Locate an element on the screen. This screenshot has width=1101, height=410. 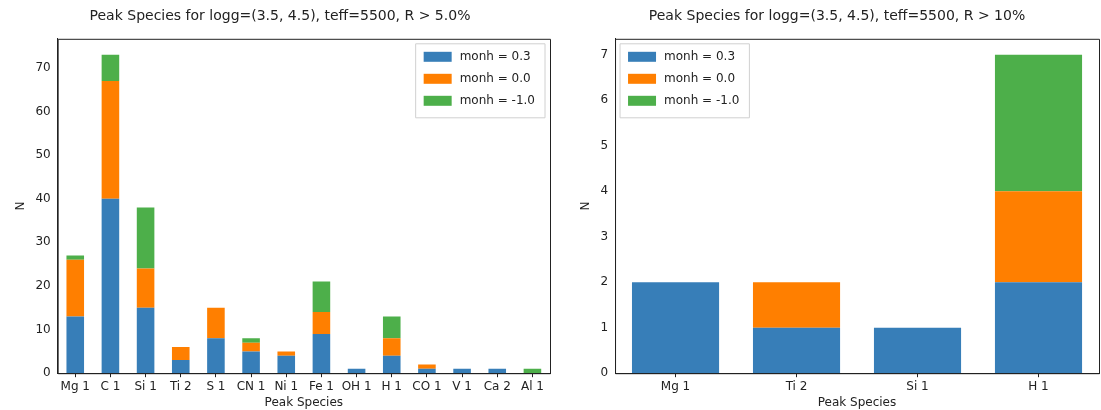
y-tick-label: 50 is located at coordinates (43, 154).